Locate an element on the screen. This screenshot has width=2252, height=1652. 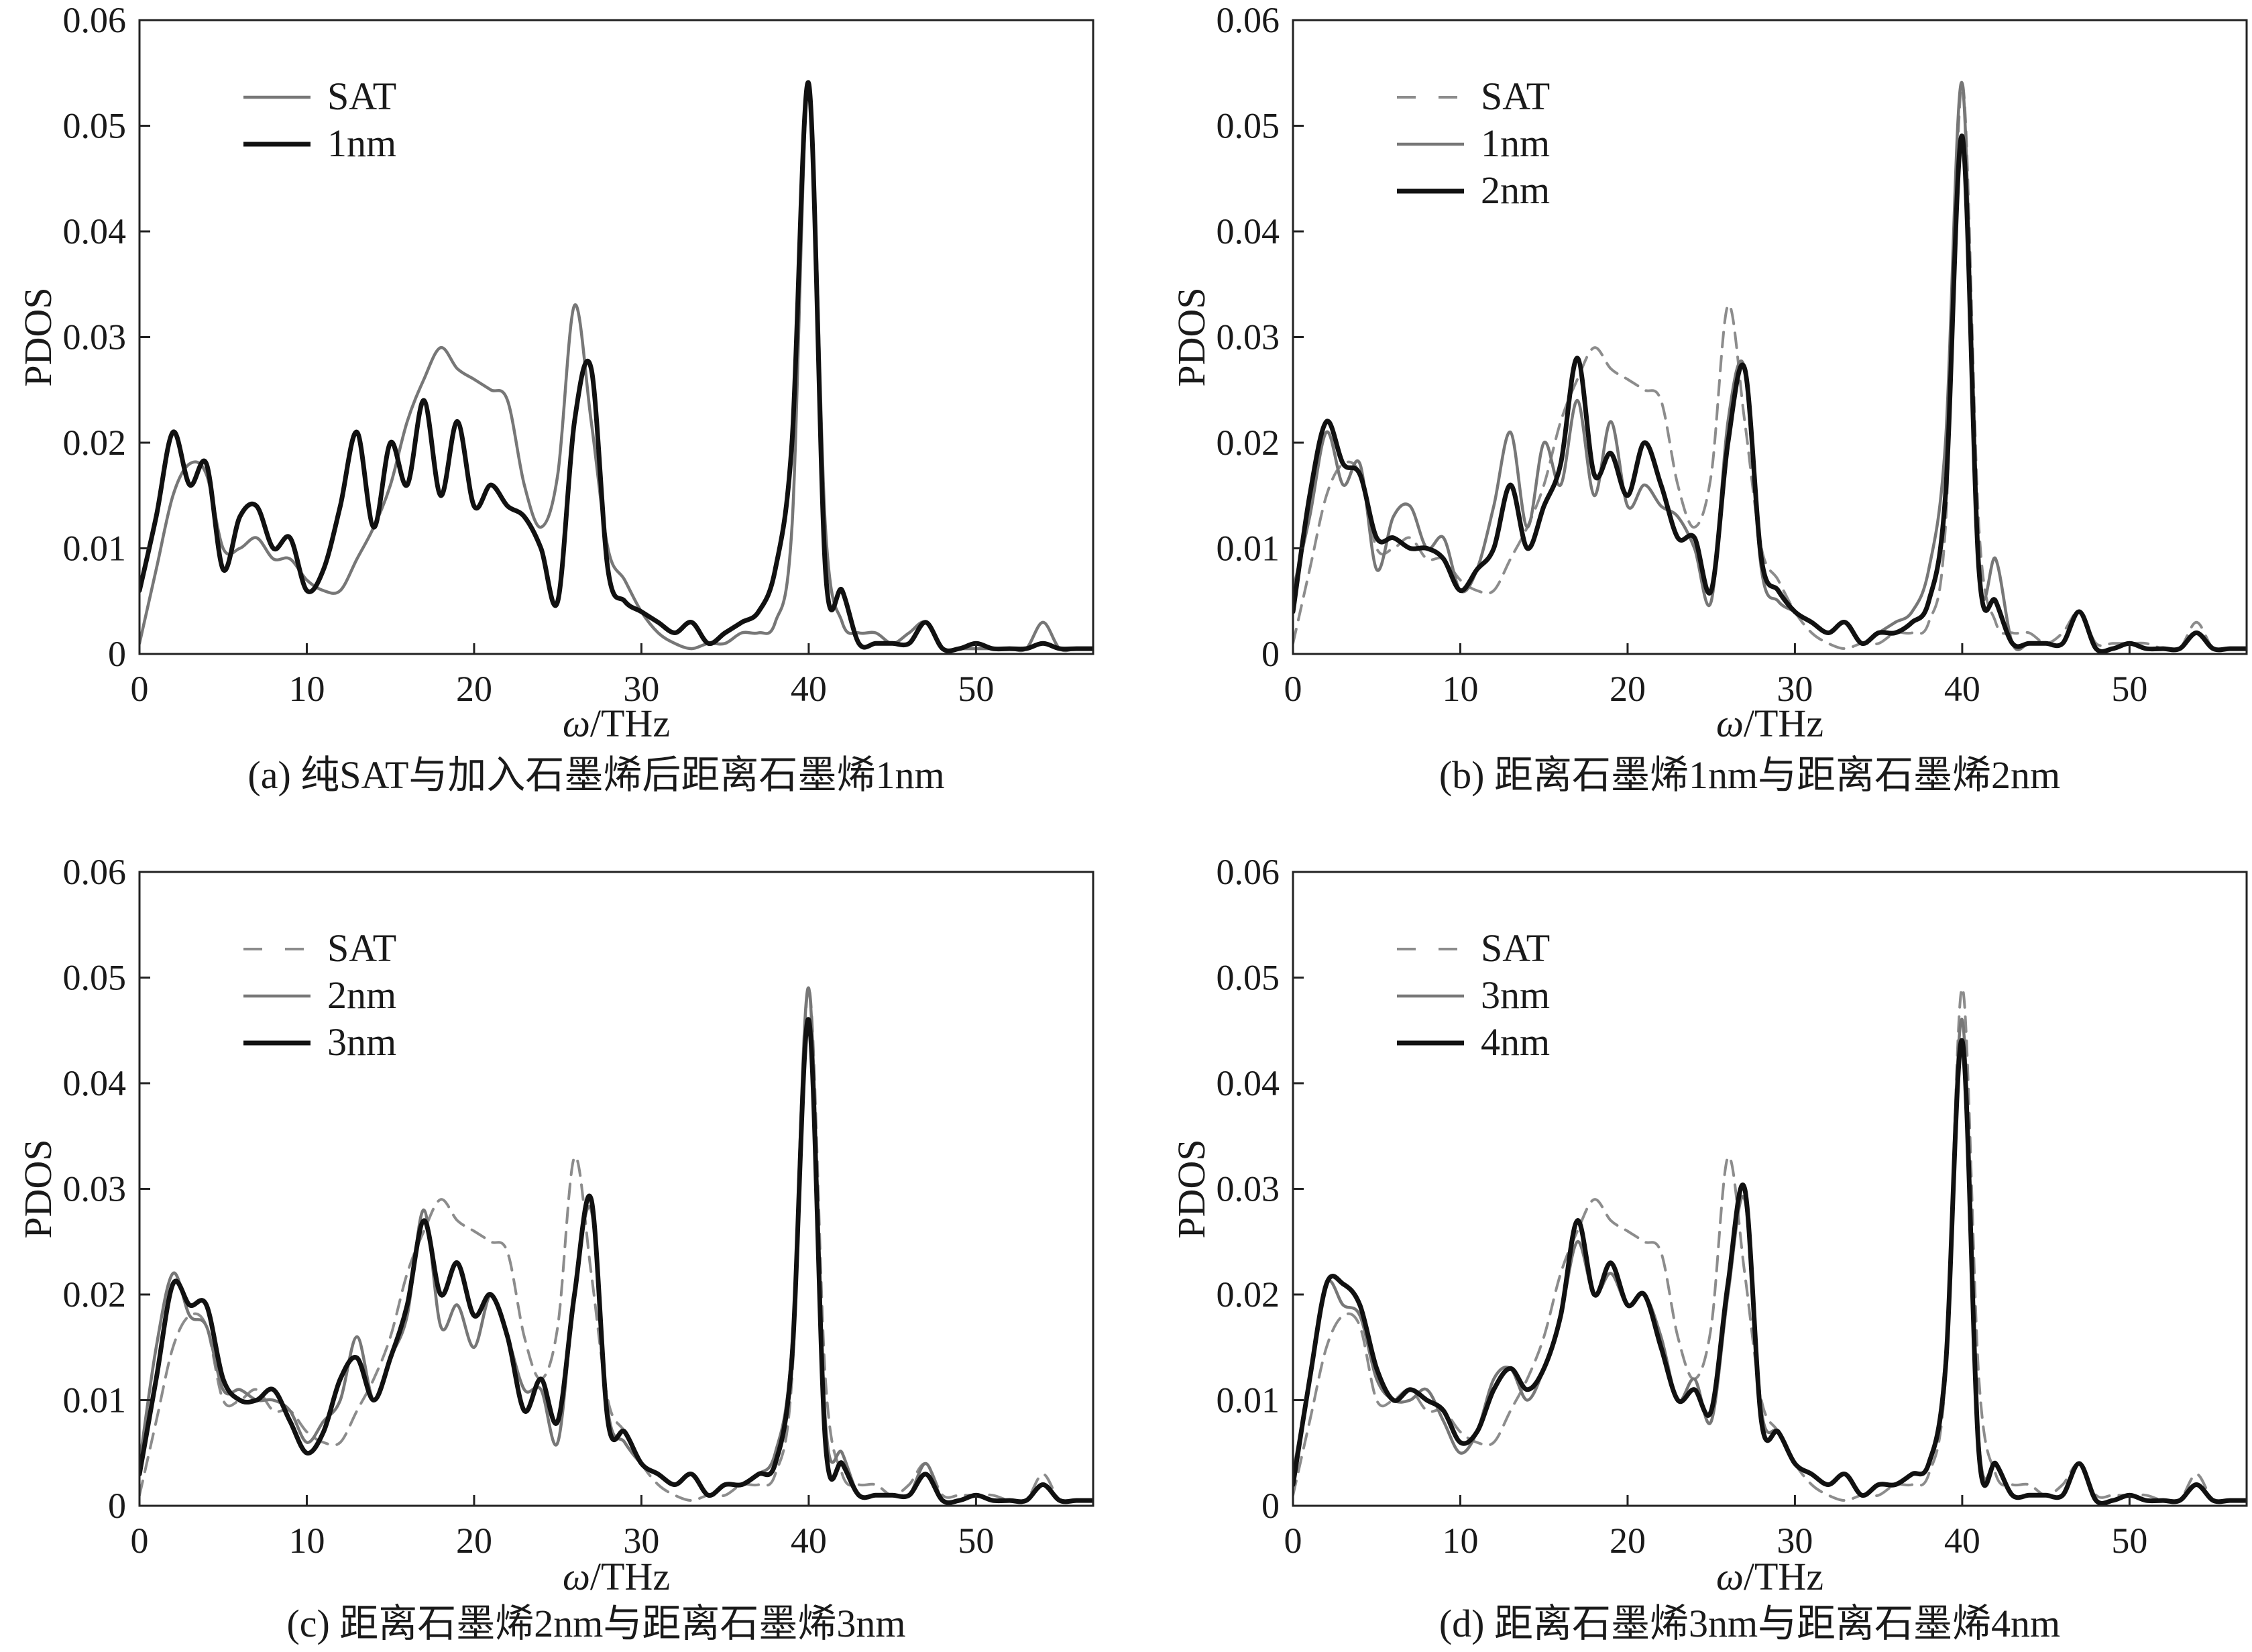
series-line-4nm is located at coordinates (1770, 1272).